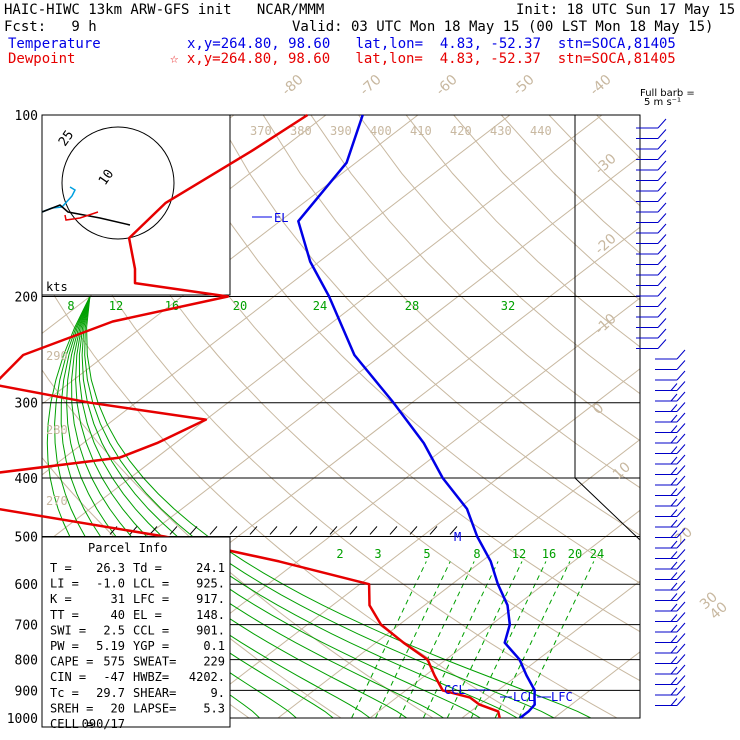  Describe the element at coordinates (64, 615) in the screenshot. I see `parcel-row-key: TT =` at that location.